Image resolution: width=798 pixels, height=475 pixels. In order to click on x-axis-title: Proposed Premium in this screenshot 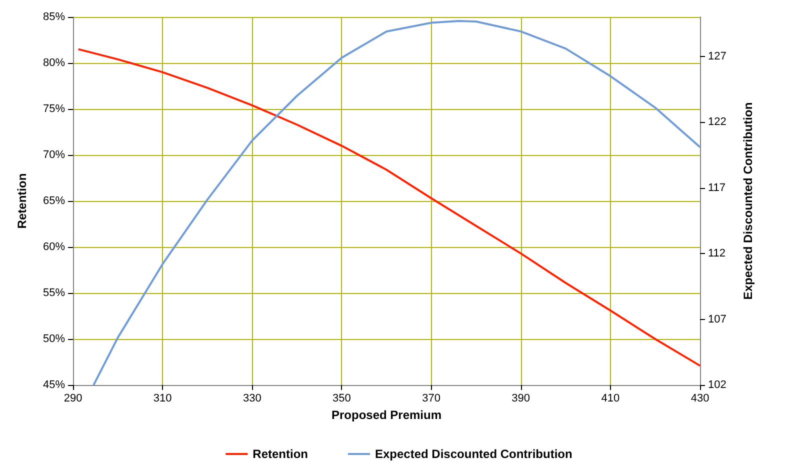, I will do `click(386, 415)`.